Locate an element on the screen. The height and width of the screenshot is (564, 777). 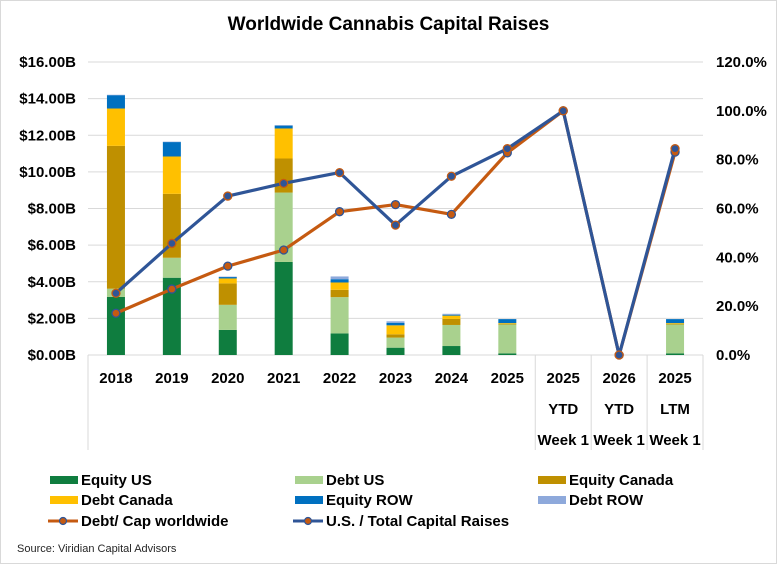
left-axis-tick-label: $8.00B is located at coordinates (52, 209).